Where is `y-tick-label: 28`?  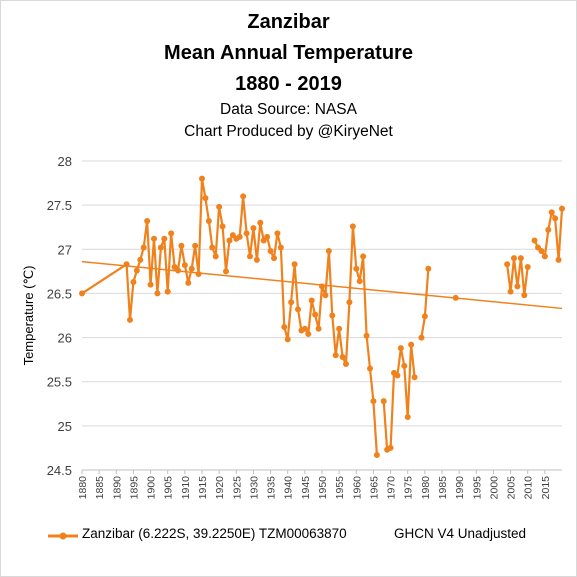
y-tick-label: 28 is located at coordinates (65, 161).